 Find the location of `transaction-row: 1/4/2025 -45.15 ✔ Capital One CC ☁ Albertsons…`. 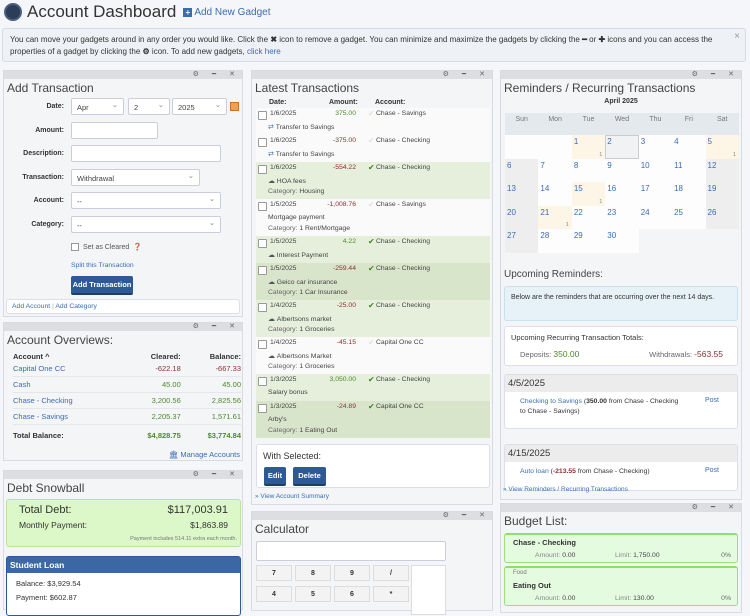

transaction-row: 1/4/2025 -45.15 ✔ Capital One CC ☁ Albertsons… is located at coordinates (373, 355).